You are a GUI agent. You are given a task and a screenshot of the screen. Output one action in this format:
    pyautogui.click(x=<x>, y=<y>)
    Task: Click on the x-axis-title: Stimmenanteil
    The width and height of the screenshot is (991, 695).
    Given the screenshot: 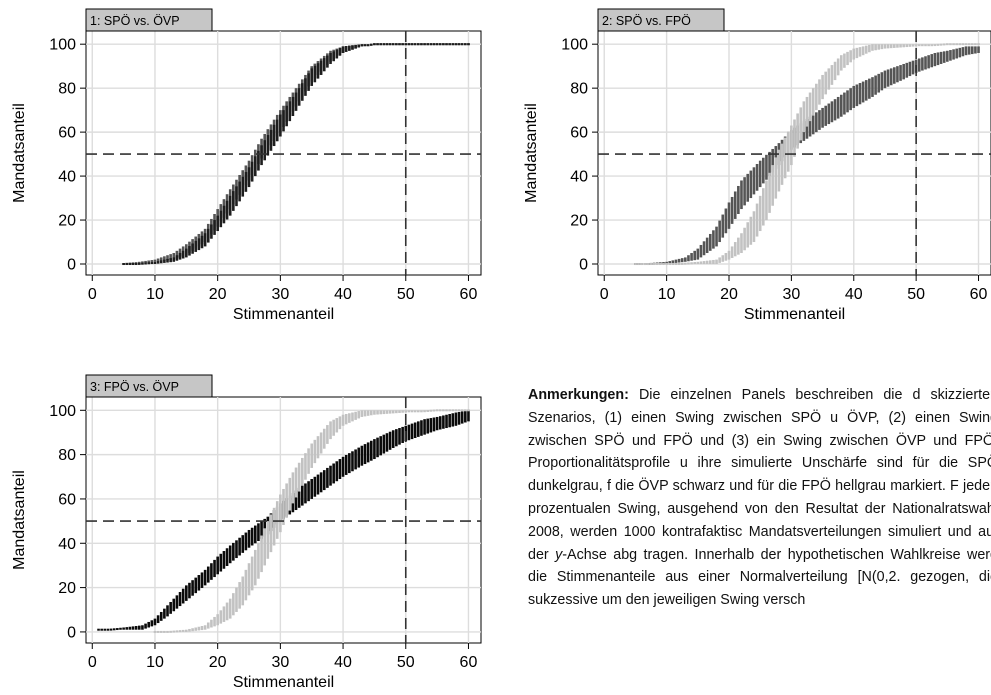 What is the action you would take?
    pyautogui.click(x=283, y=314)
    